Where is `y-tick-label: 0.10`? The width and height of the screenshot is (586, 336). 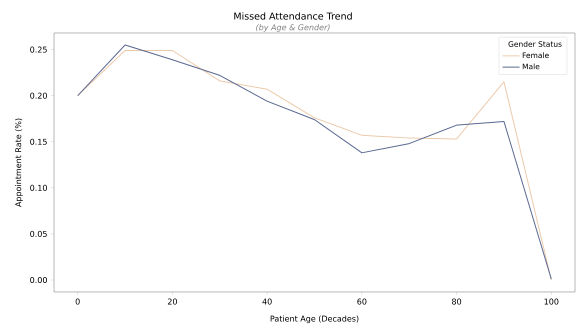 y-tick-label: 0.10 is located at coordinates (38, 187).